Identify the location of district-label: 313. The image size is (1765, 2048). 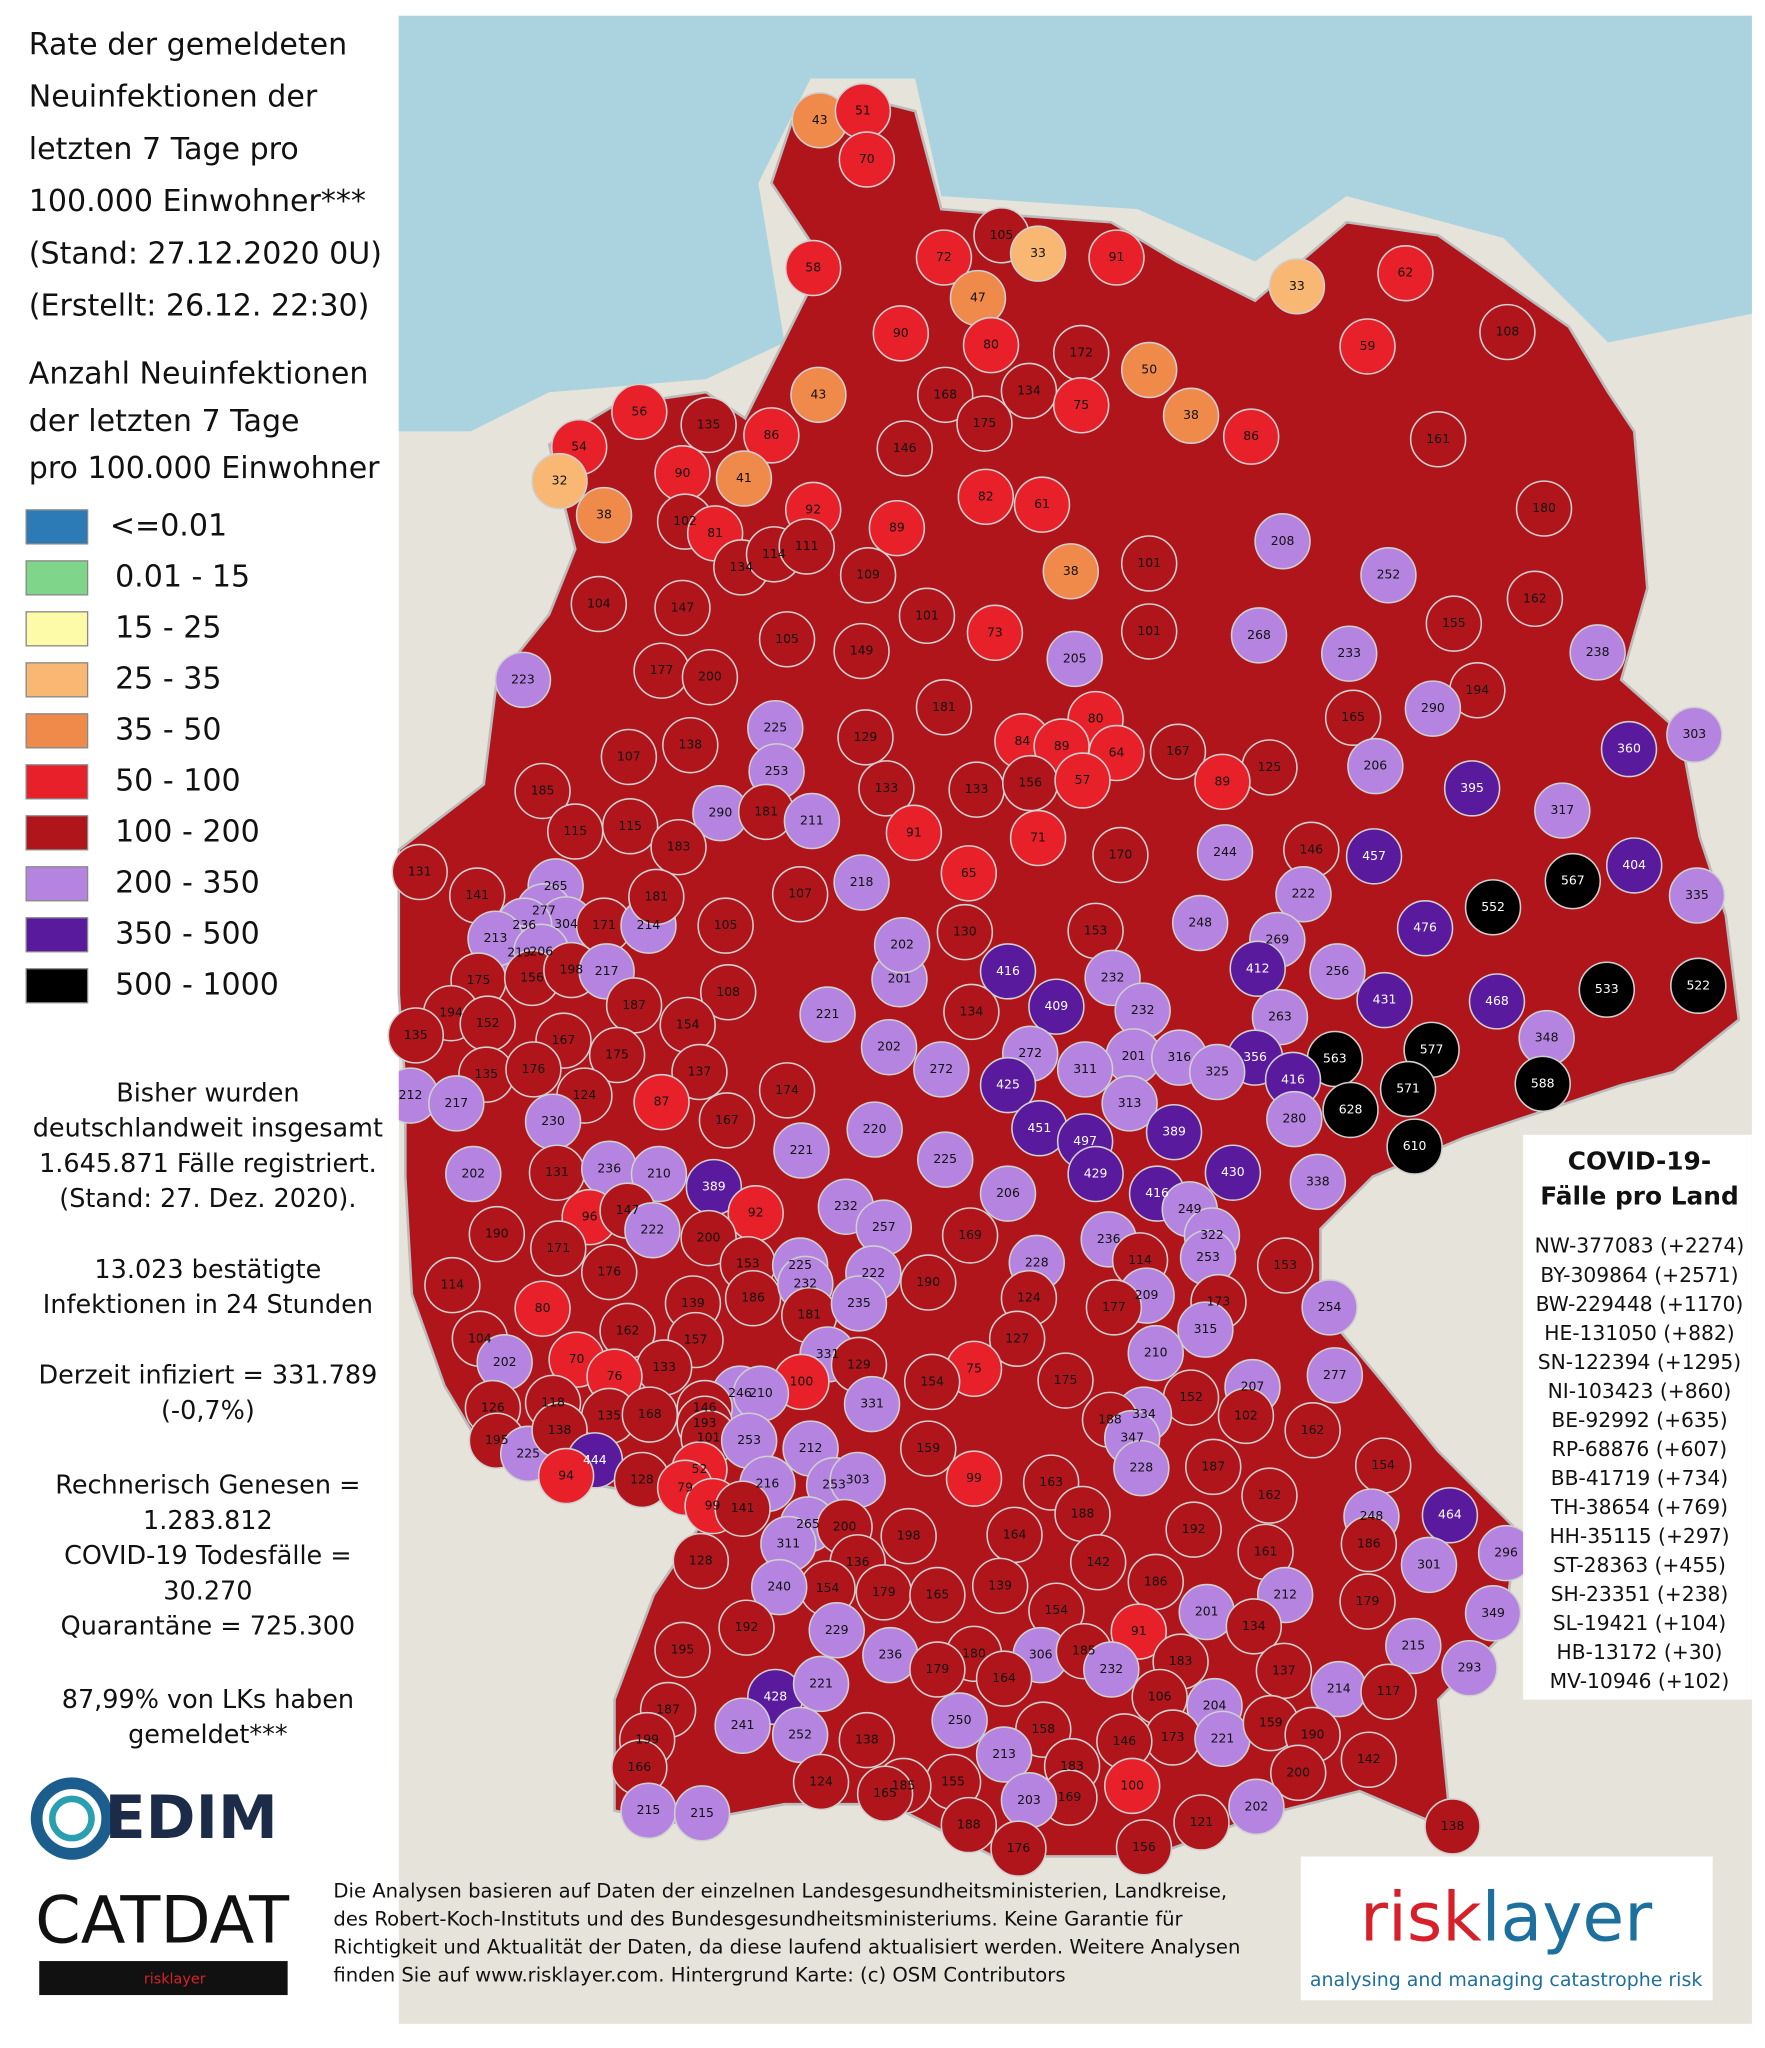
(1130, 1102).